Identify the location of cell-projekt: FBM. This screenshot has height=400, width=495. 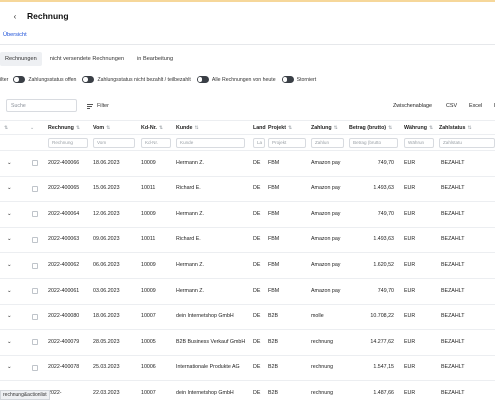
(287, 163).